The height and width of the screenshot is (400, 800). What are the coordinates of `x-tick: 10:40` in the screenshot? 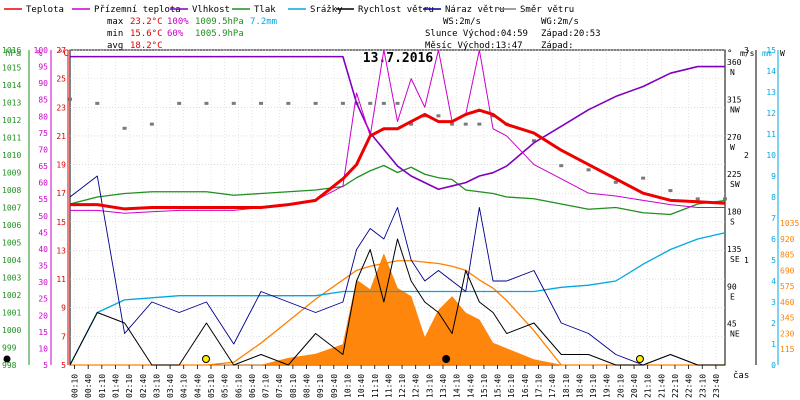 It's located at (361, 386).